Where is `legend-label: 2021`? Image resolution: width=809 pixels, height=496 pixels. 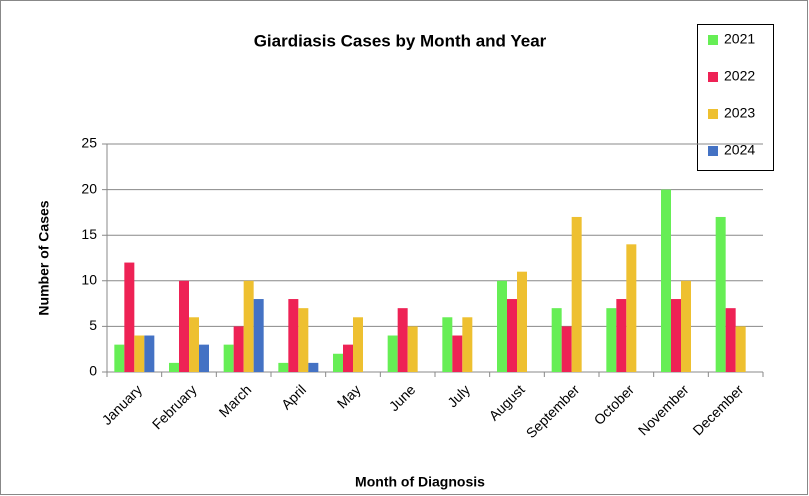 legend-label: 2021 is located at coordinates (739, 39).